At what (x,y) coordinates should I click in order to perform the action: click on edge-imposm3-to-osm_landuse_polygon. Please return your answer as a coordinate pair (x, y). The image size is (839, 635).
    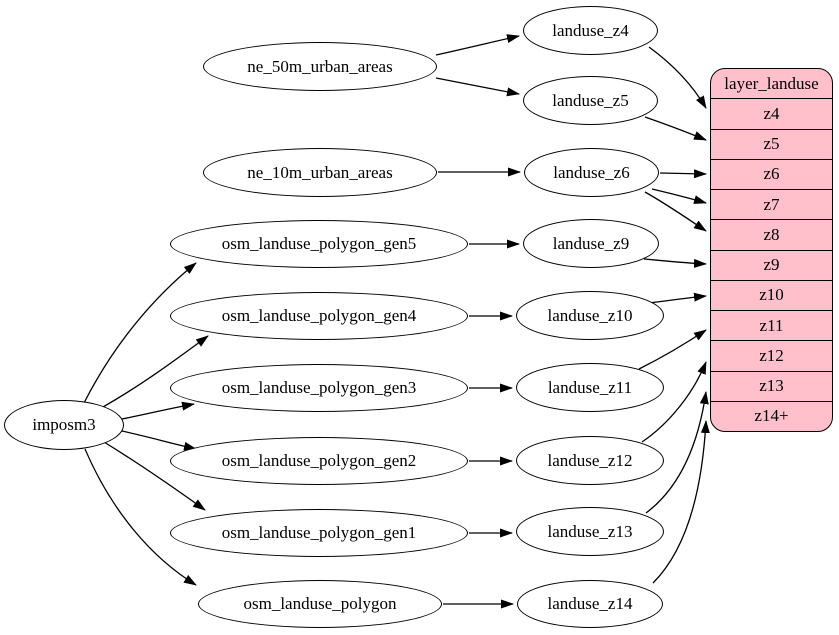
    Looking at the image, I should click on (140, 517).